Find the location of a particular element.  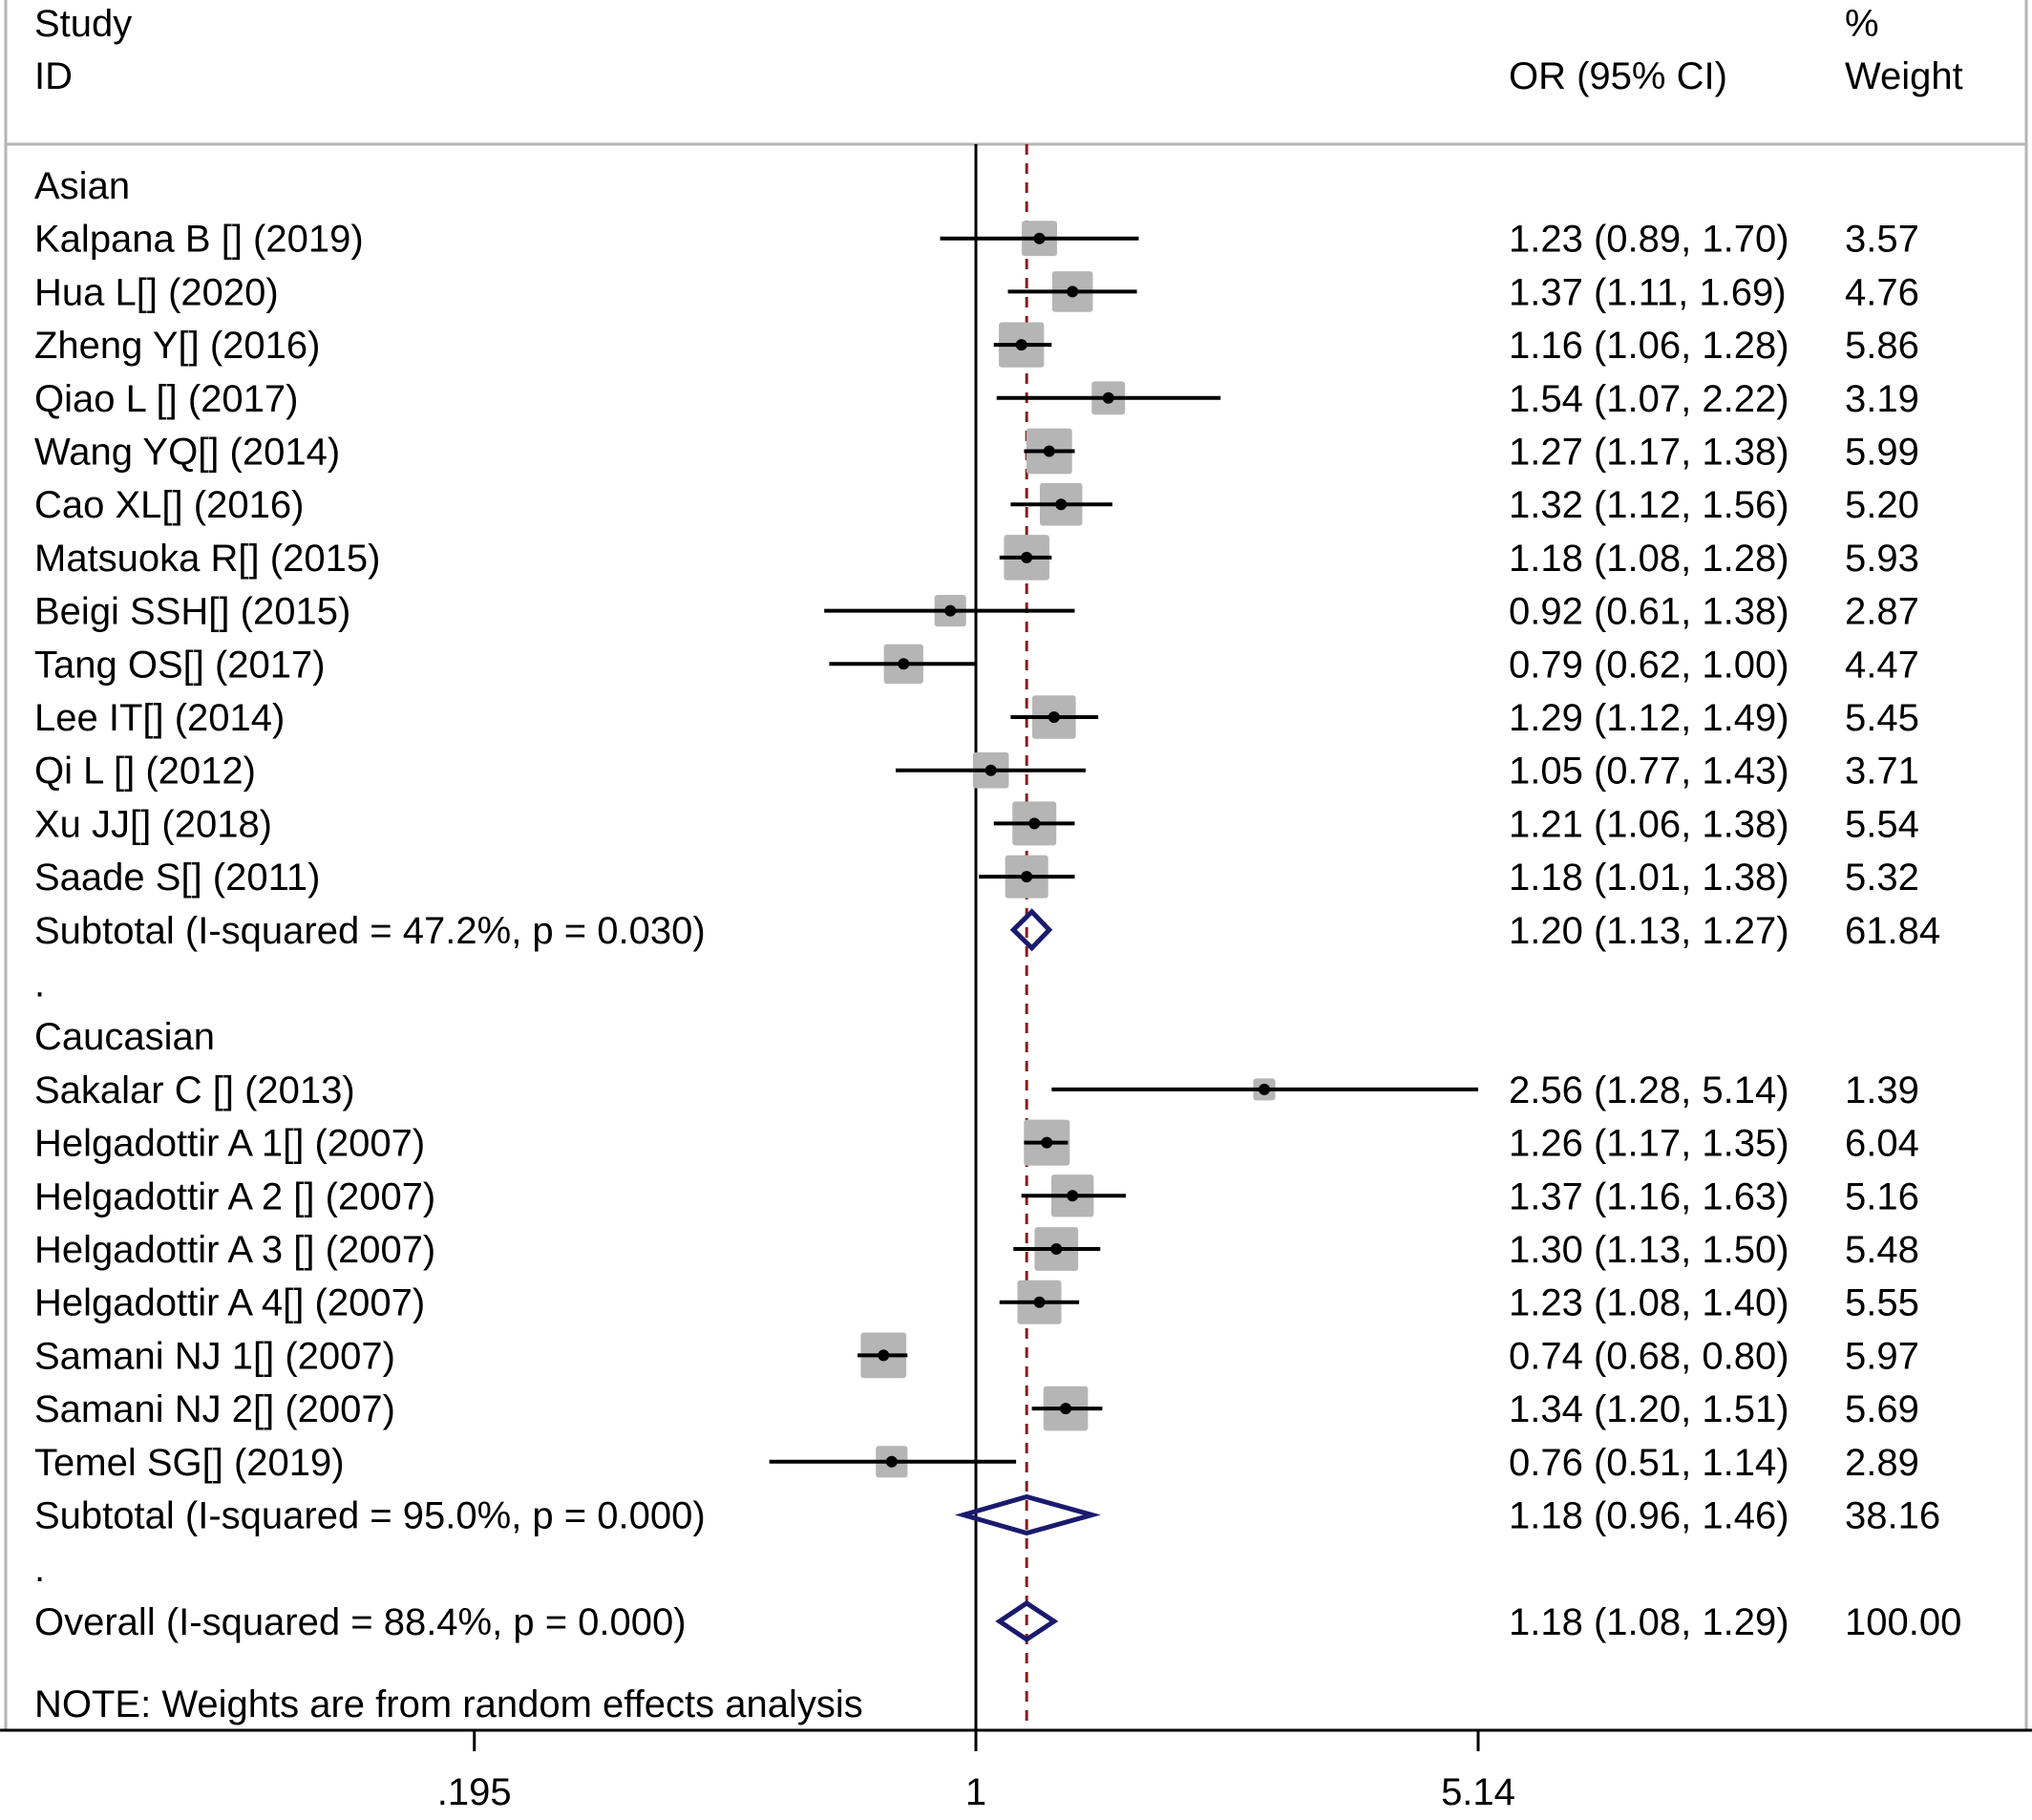

or-ci-value: 1.30 (1.13, 1.50) is located at coordinates (1649, 1250).